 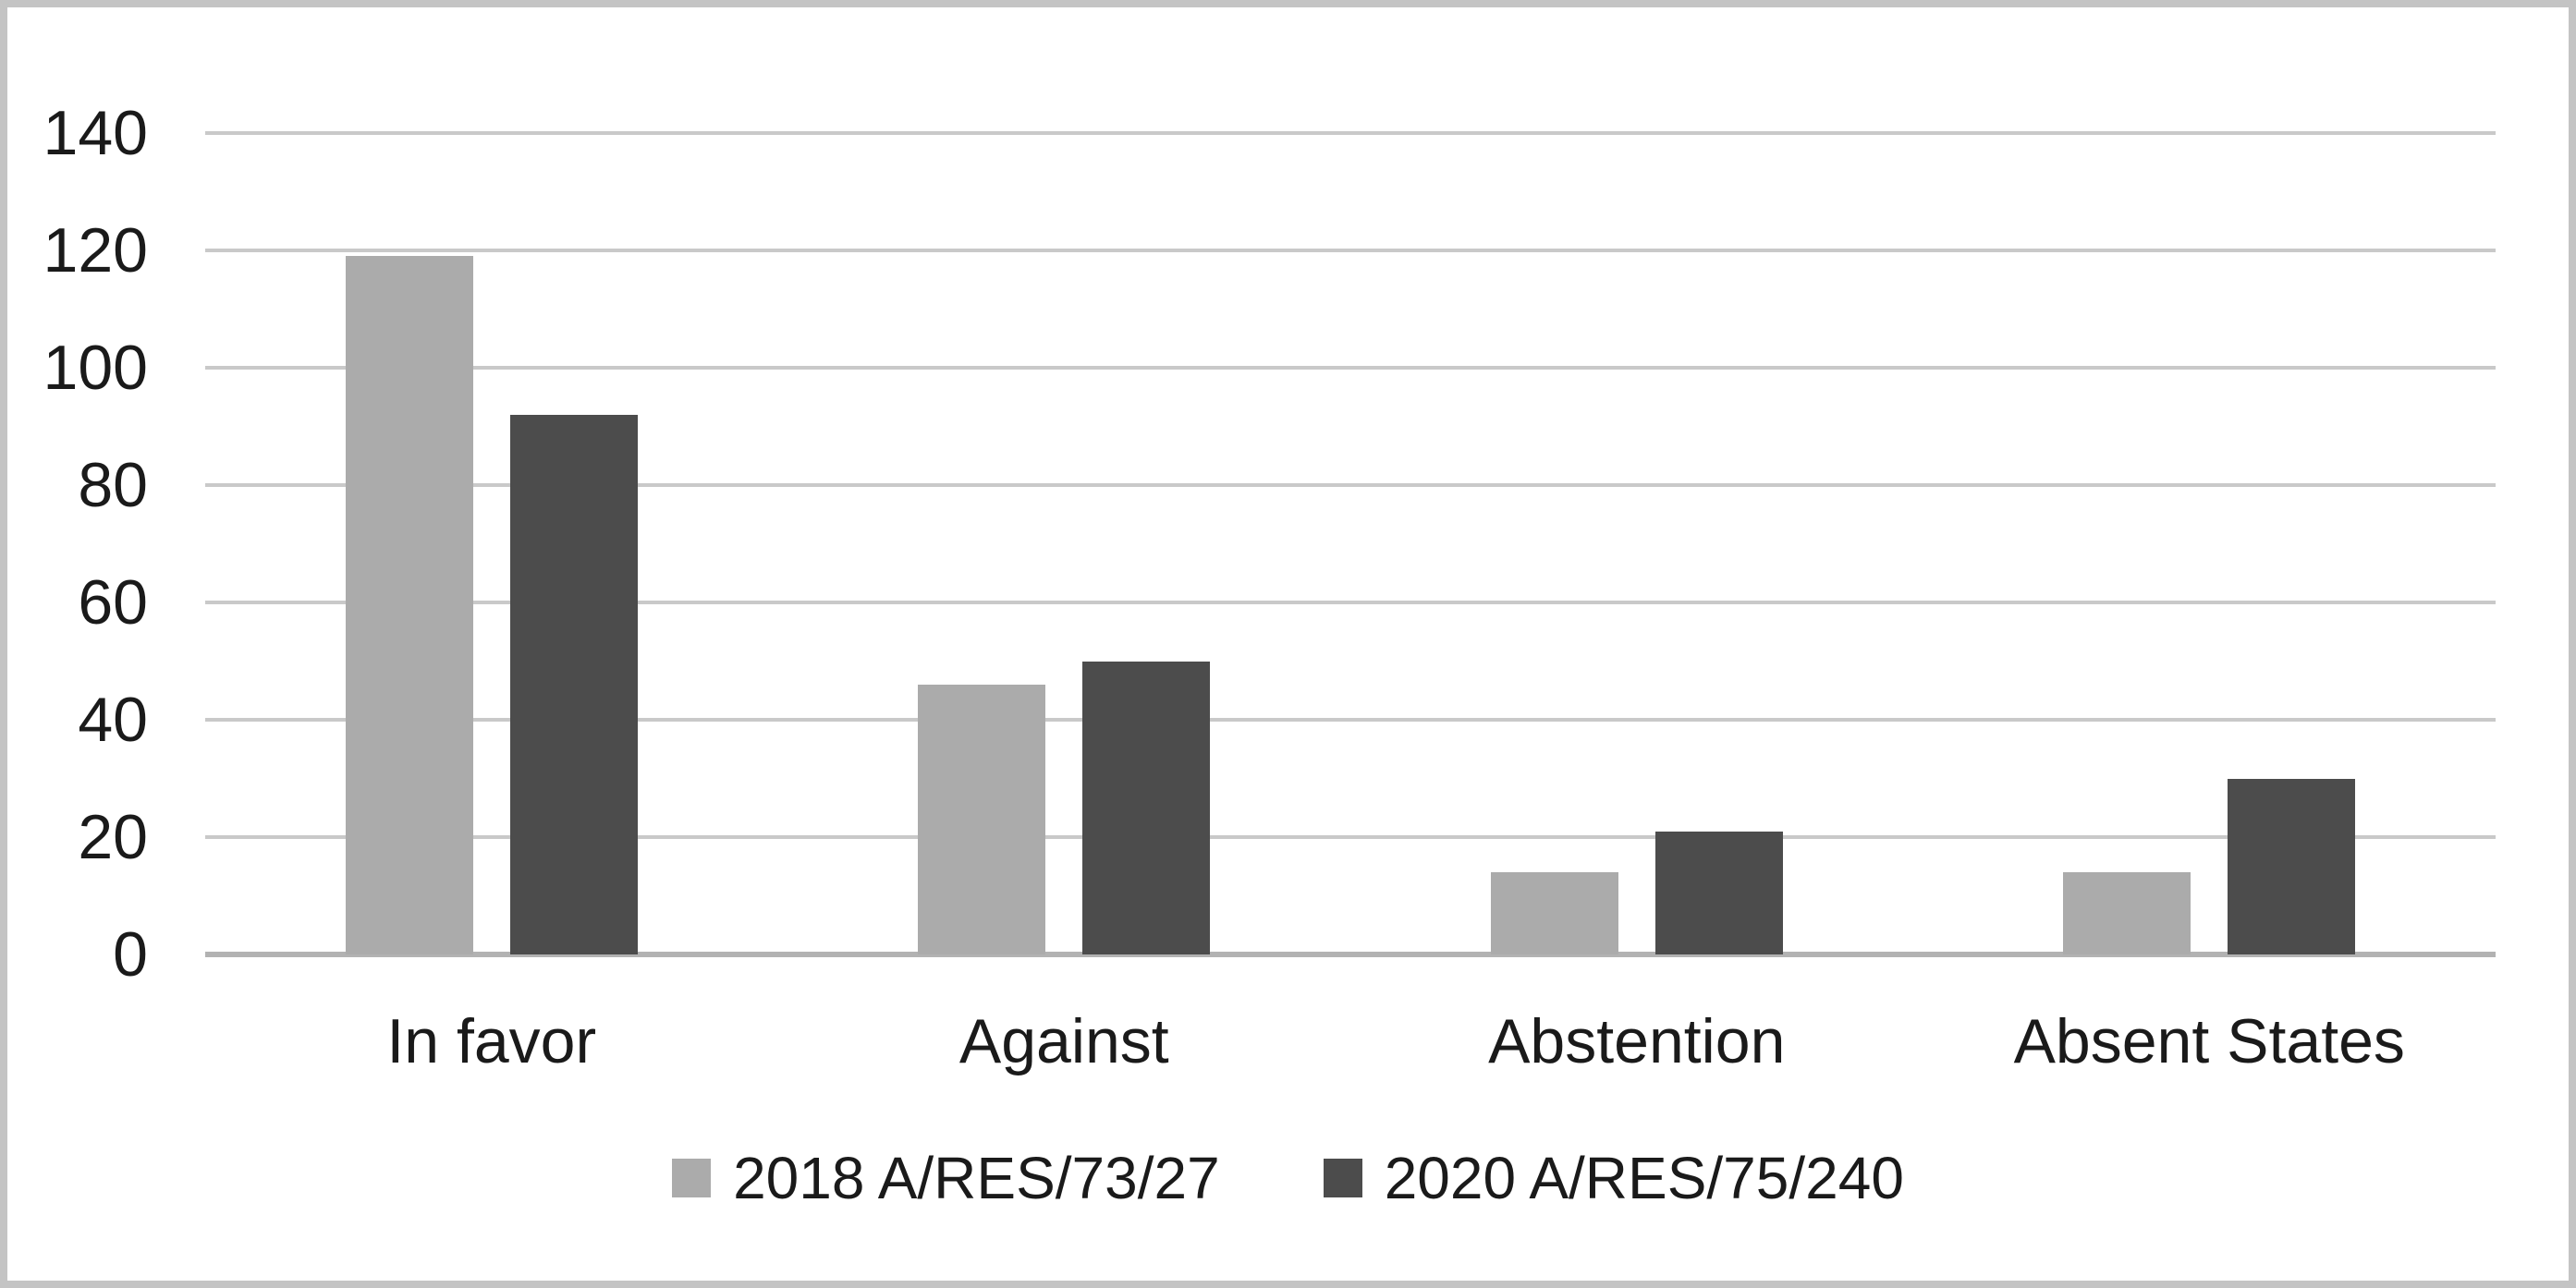 What do you see at coordinates (409, 605) in the screenshot?
I see `bar-2018-in-favor` at bounding box center [409, 605].